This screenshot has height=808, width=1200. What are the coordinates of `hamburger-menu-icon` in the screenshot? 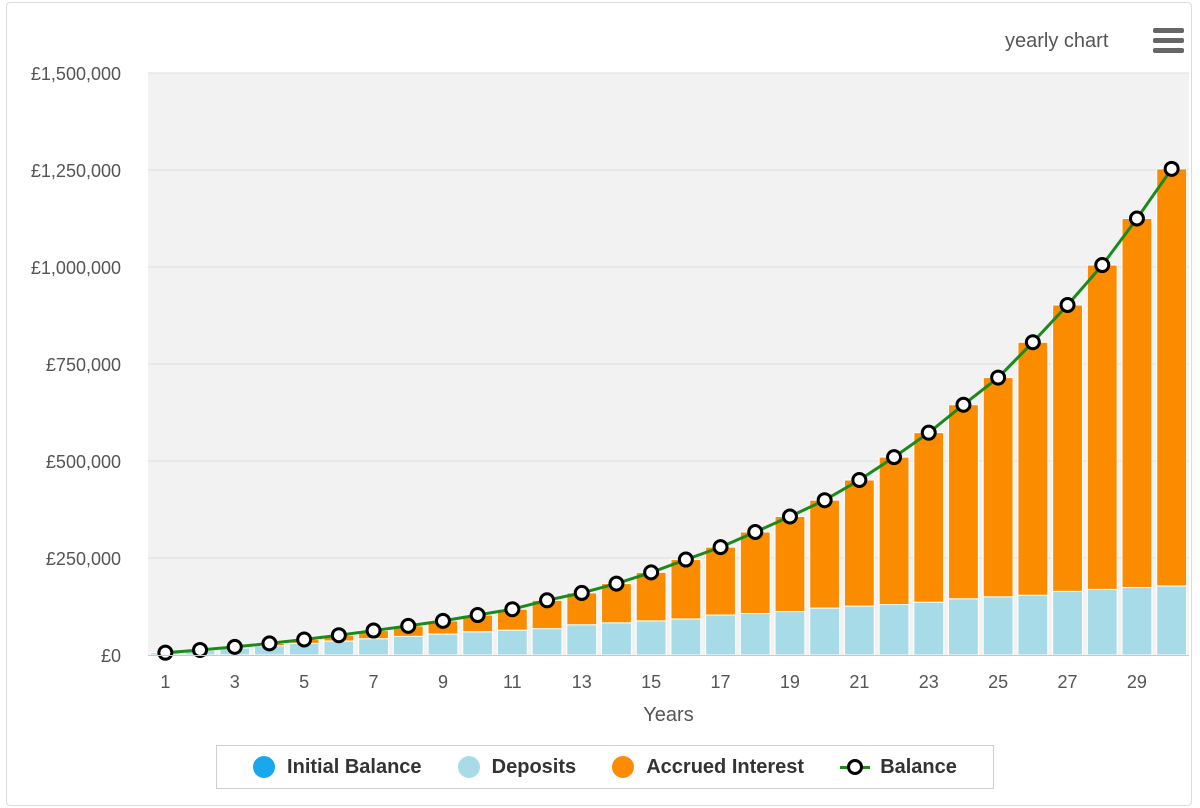 It's located at (1169, 44).